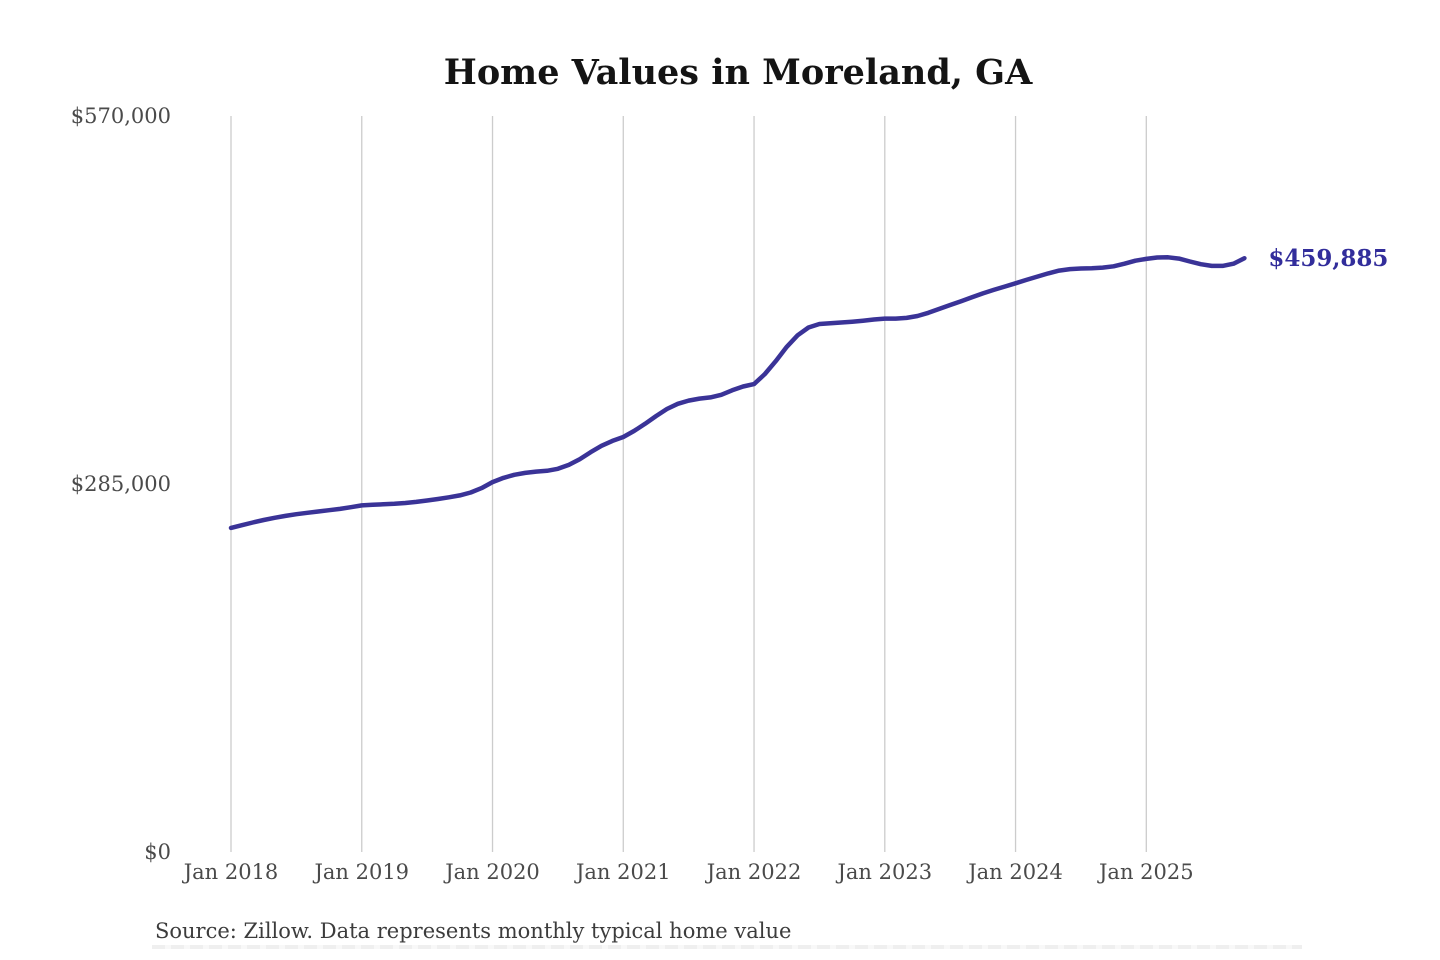  What do you see at coordinates (491, 872) in the screenshot?
I see `x-axis-tick-label: Jan 2020` at bounding box center [491, 872].